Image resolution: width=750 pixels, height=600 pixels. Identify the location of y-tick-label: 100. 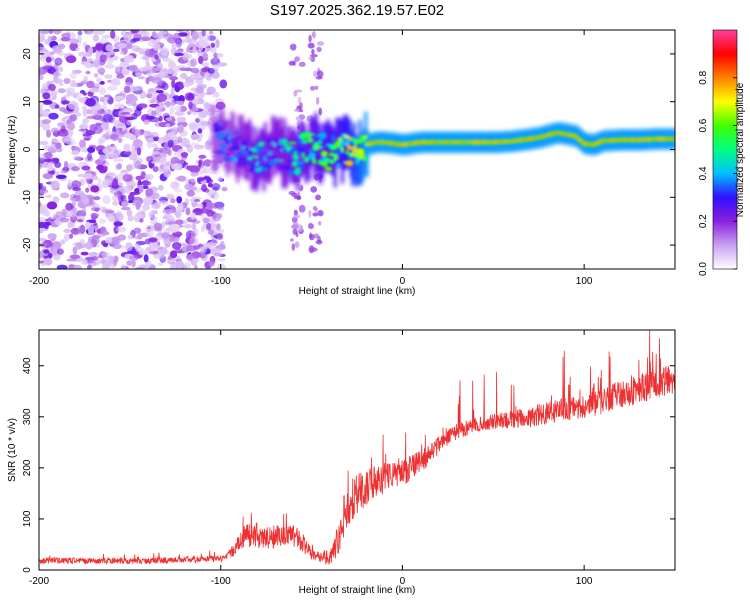
(27, 518).